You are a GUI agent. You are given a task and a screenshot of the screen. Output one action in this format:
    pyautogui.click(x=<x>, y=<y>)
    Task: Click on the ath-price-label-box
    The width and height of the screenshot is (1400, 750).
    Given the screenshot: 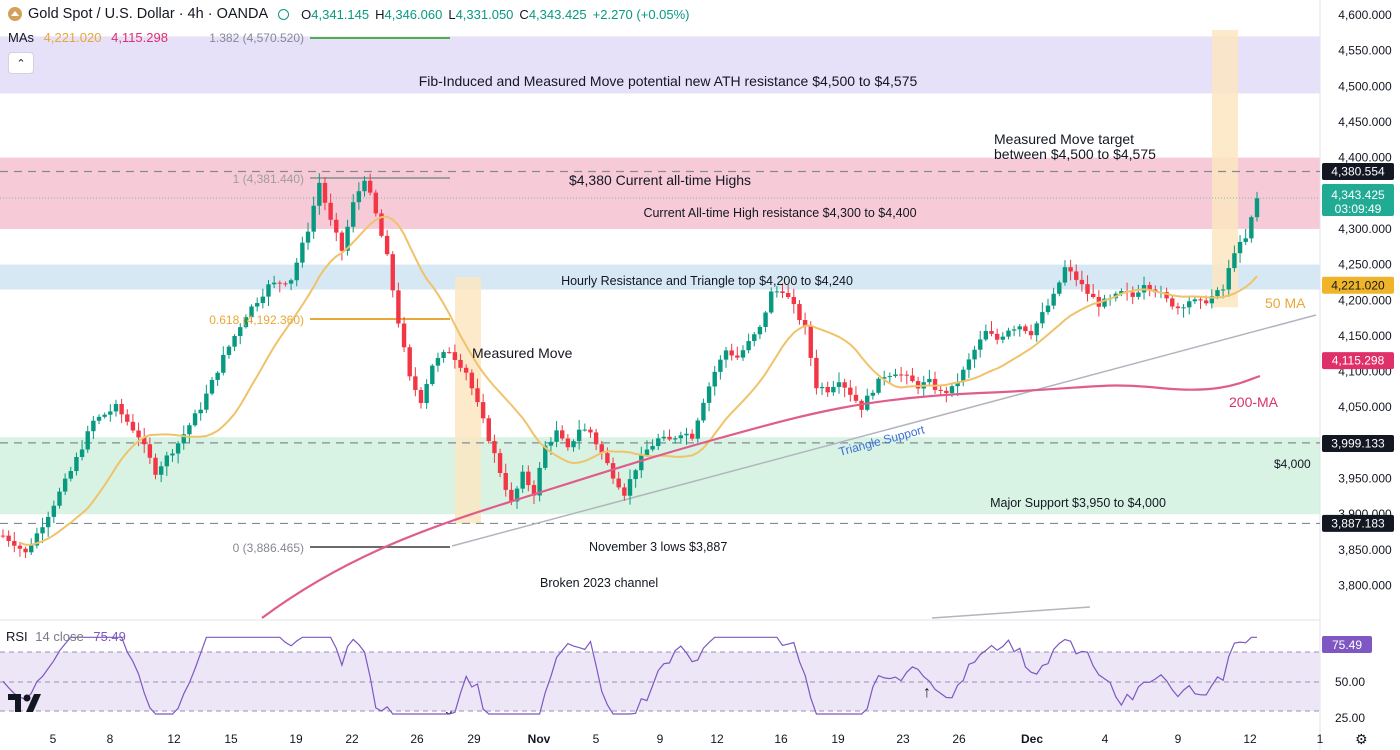 What is the action you would take?
    pyautogui.click(x=1358, y=172)
    